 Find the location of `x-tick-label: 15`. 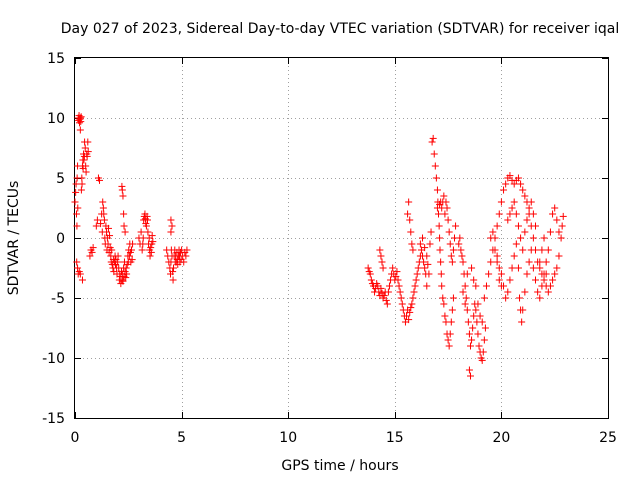

x-tick-label: 15 is located at coordinates (395, 438).